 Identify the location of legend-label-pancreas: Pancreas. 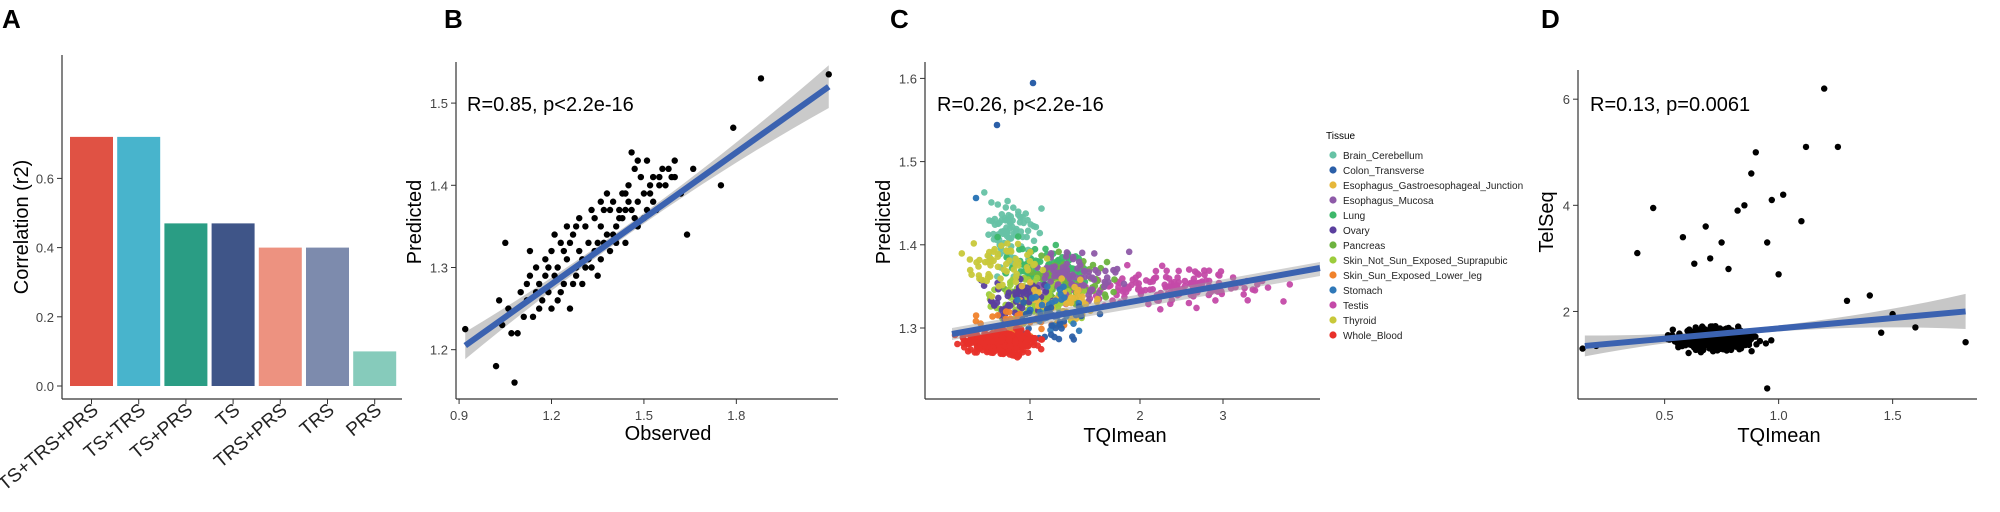
(1364, 246).